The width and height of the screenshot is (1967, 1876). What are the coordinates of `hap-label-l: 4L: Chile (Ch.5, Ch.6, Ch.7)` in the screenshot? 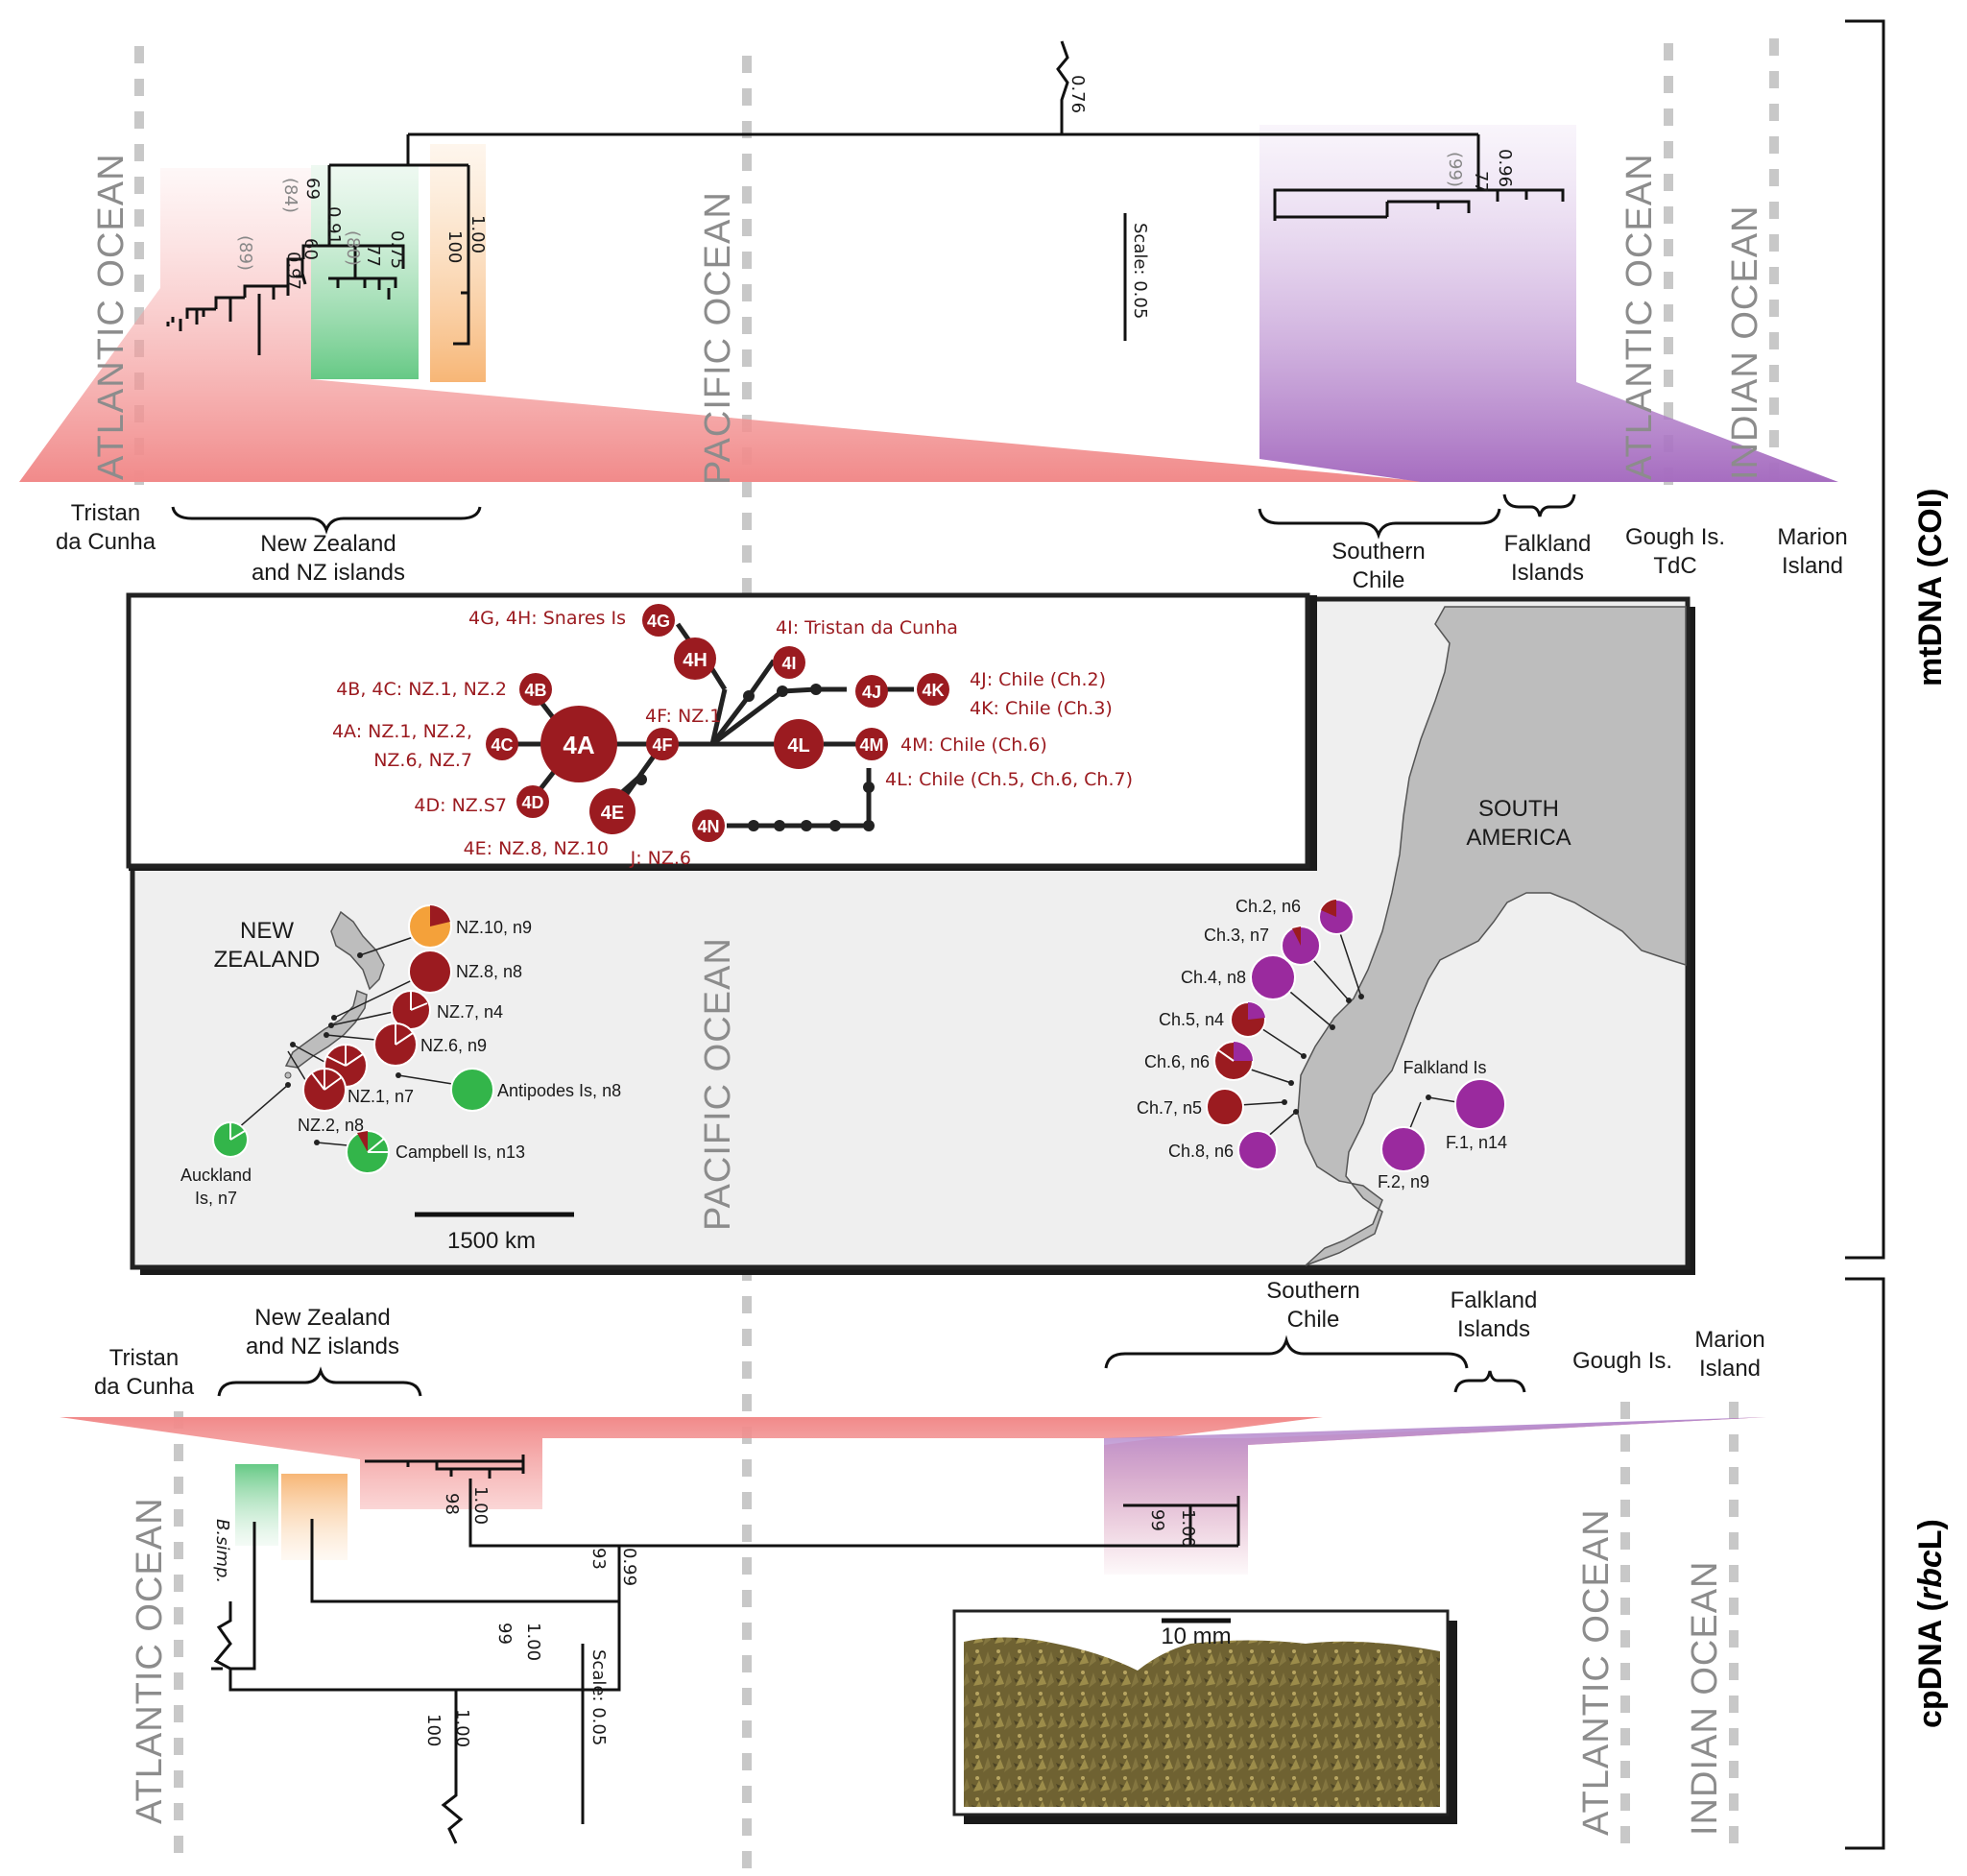 It's located at (1009, 780).